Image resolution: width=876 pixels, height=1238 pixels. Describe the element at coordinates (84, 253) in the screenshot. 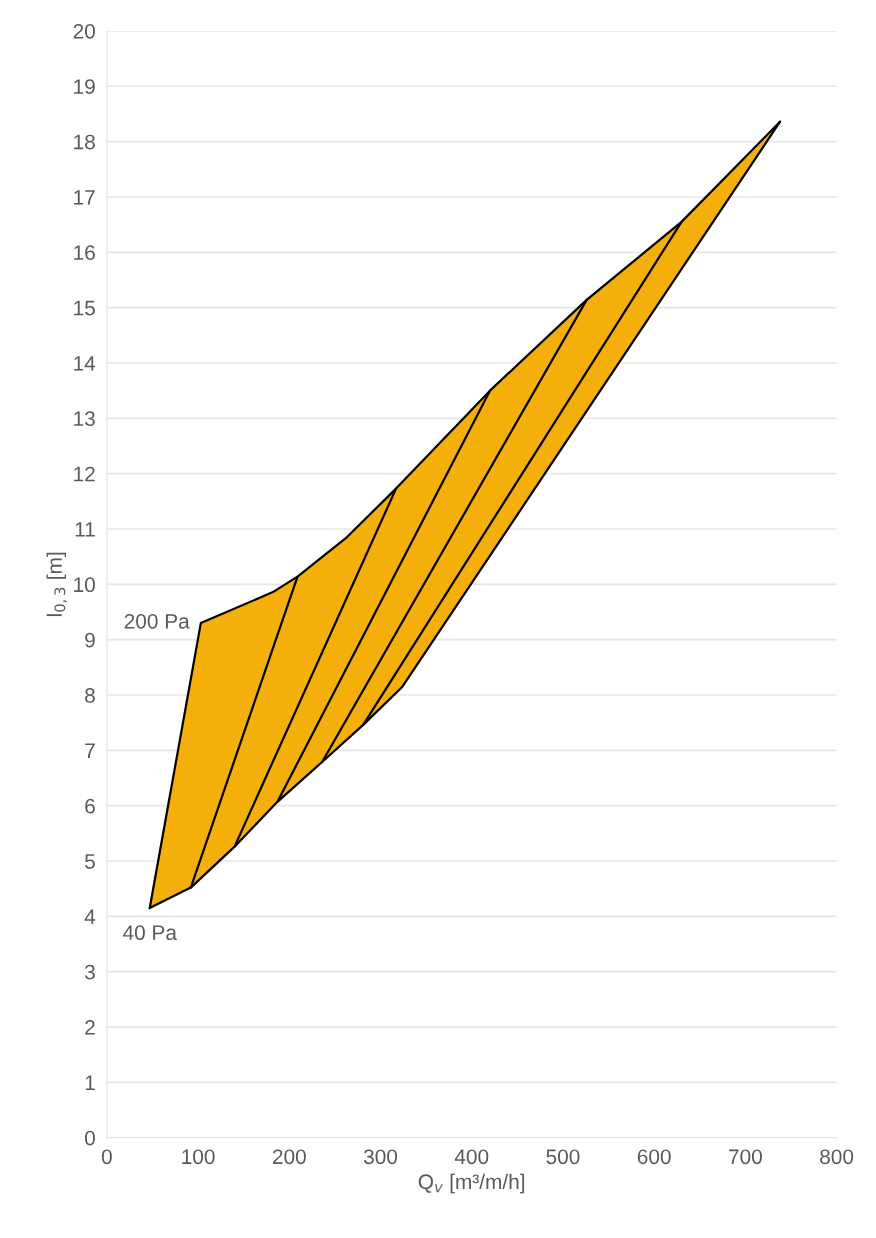

I see `y-tick-label: 16` at that location.